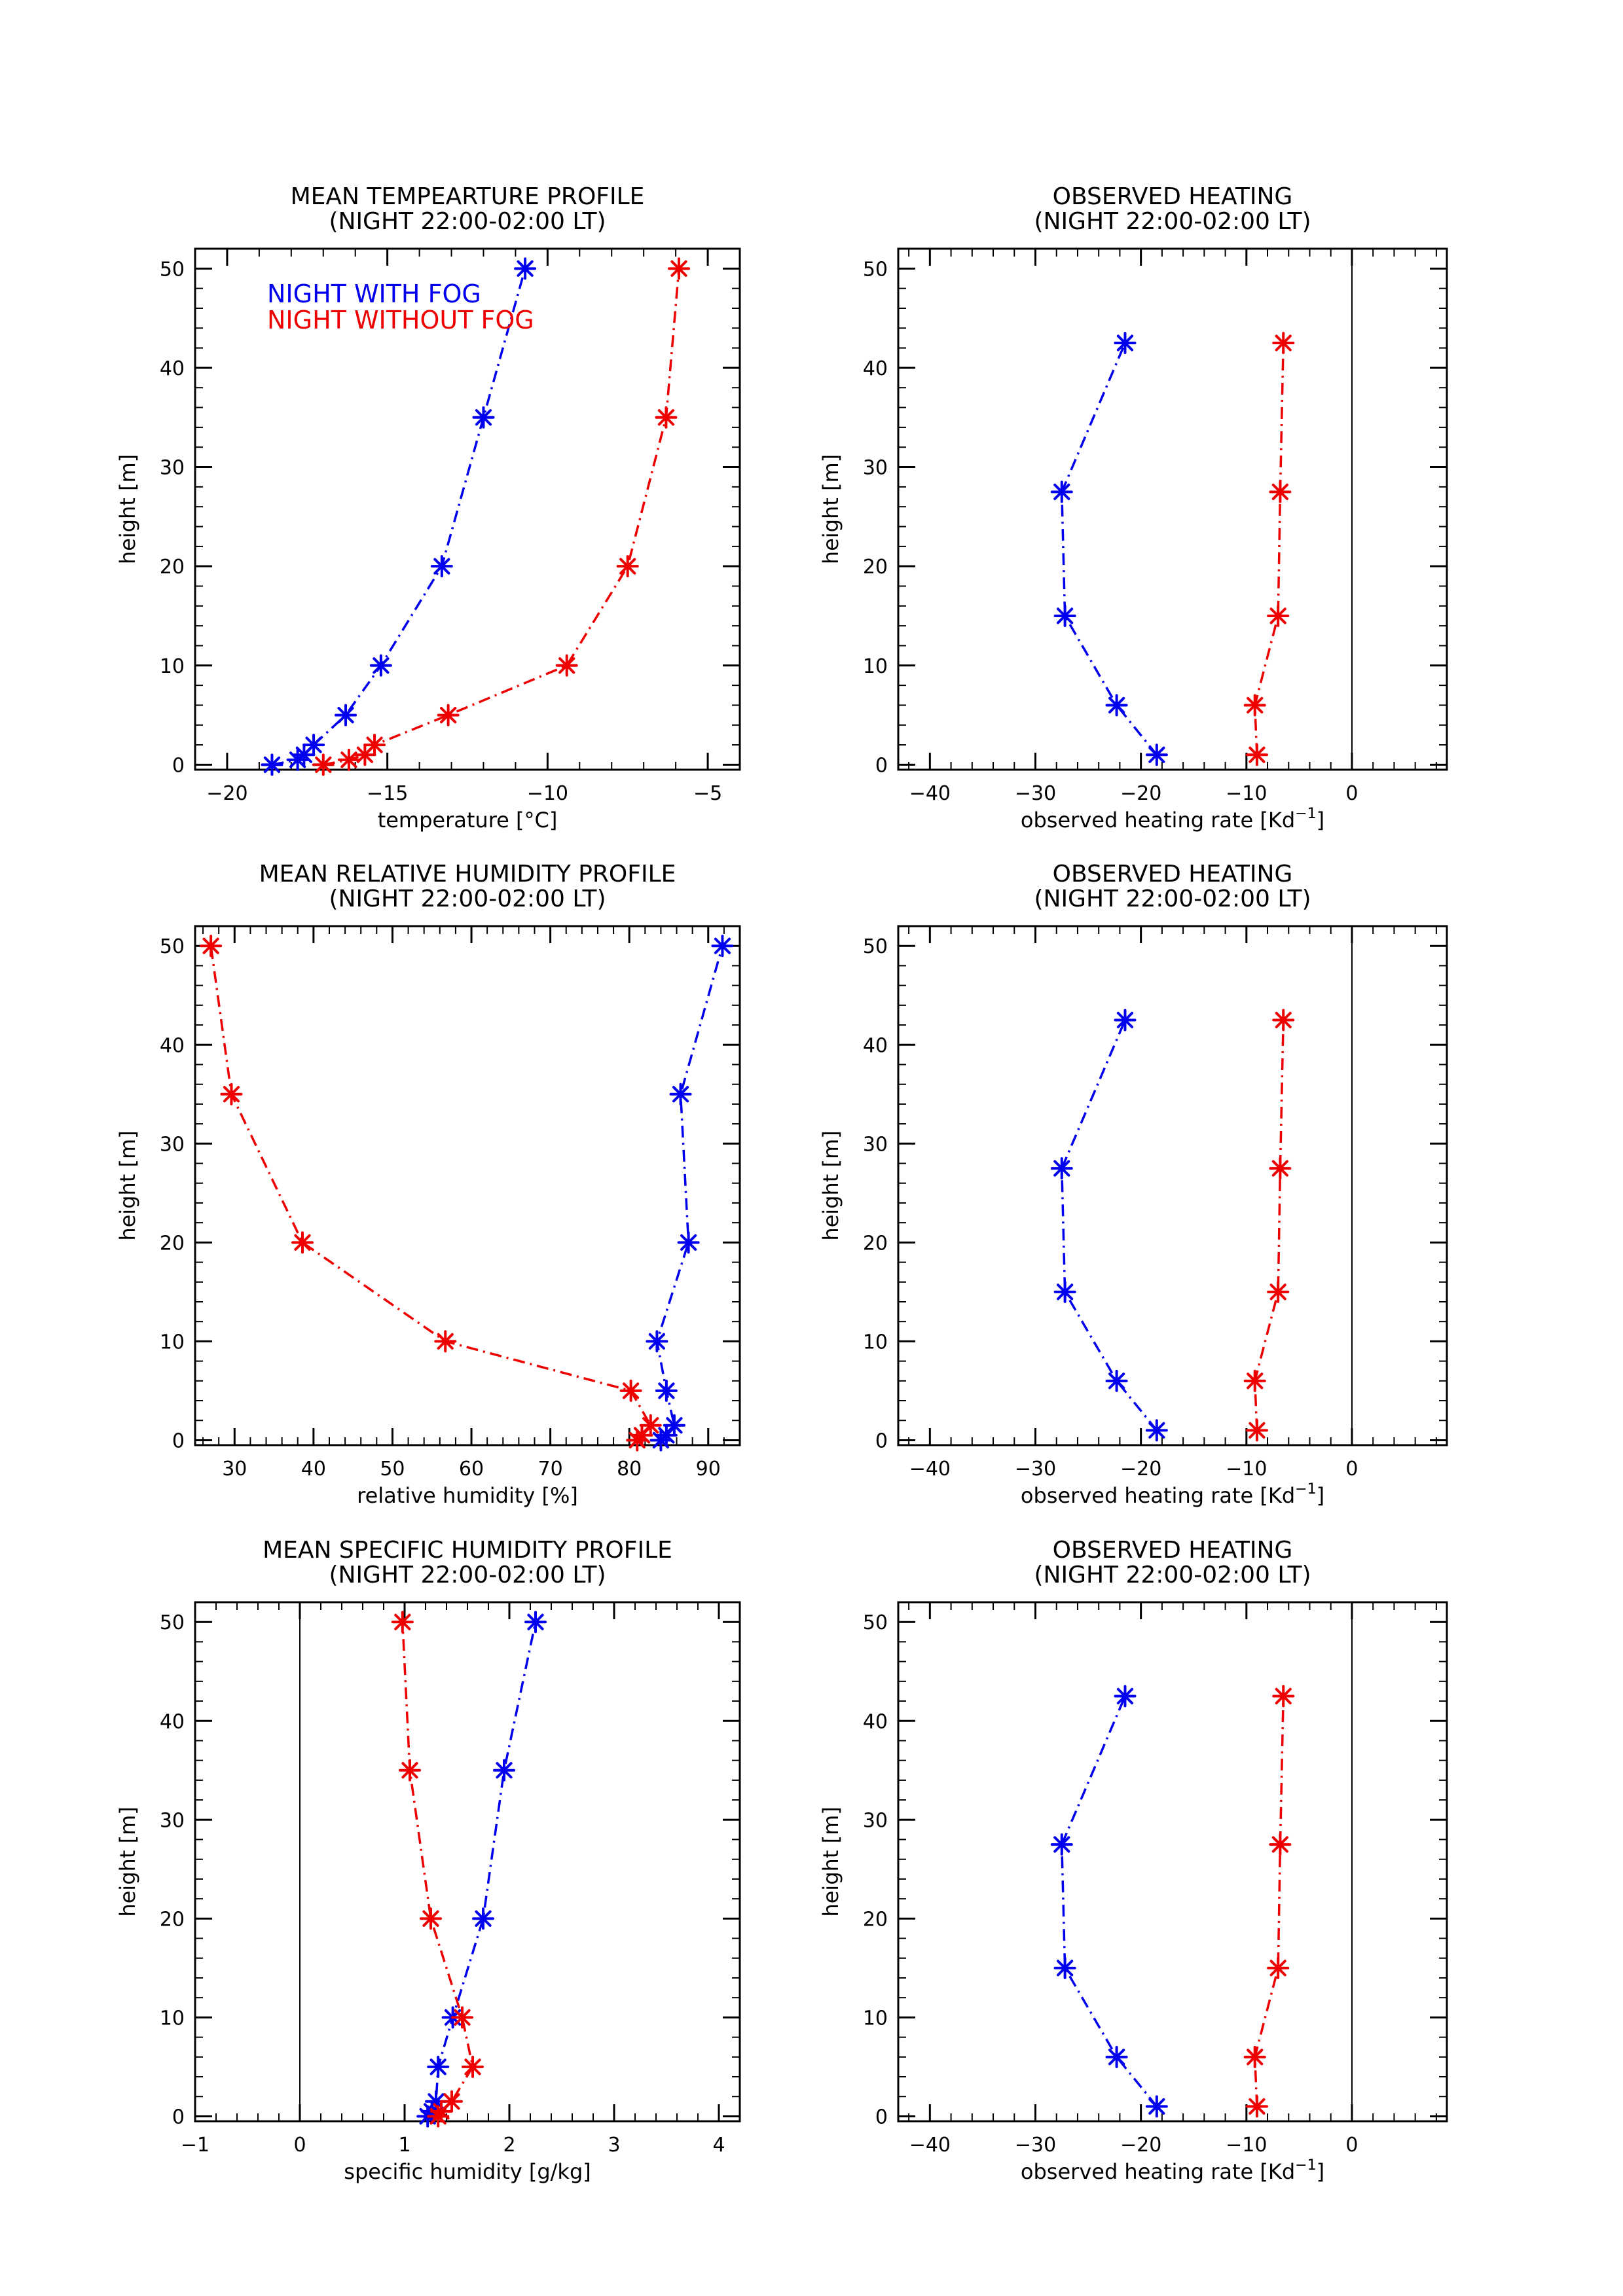 The height and width of the screenshot is (2296, 1623). I want to click on y-axis-label: height [m], so click(830, 509).